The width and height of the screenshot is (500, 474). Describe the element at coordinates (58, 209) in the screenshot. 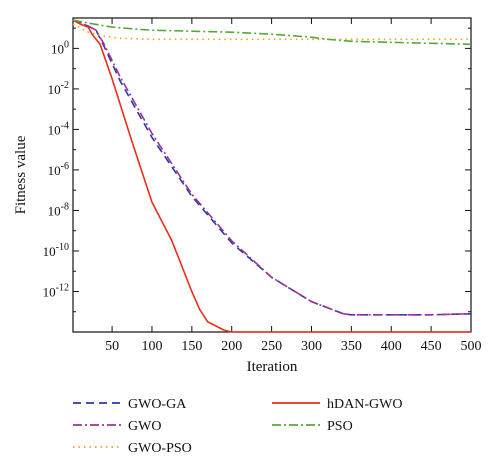

I see `y-tick-label: 10⁻⁸` at that location.